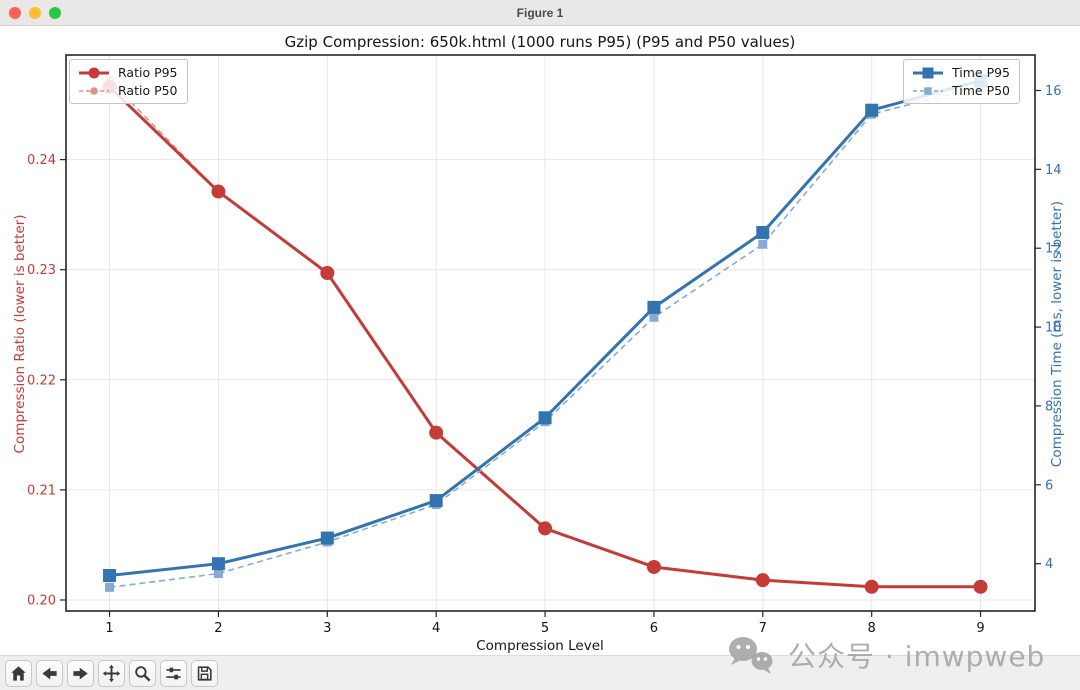 This screenshot has width=1080, height=690. I want to click on svg-text: 2, so click(218, 628).